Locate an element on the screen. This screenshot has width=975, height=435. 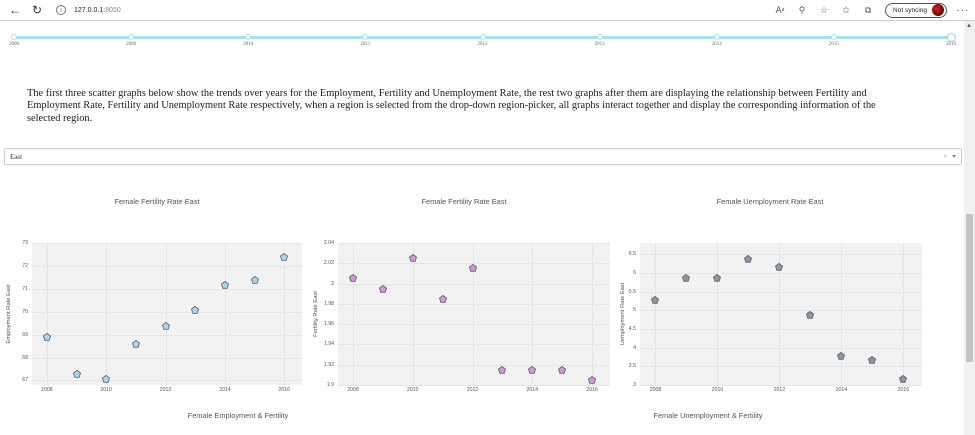
favorites-icon: ✩ is located at coordinates (846, 9).